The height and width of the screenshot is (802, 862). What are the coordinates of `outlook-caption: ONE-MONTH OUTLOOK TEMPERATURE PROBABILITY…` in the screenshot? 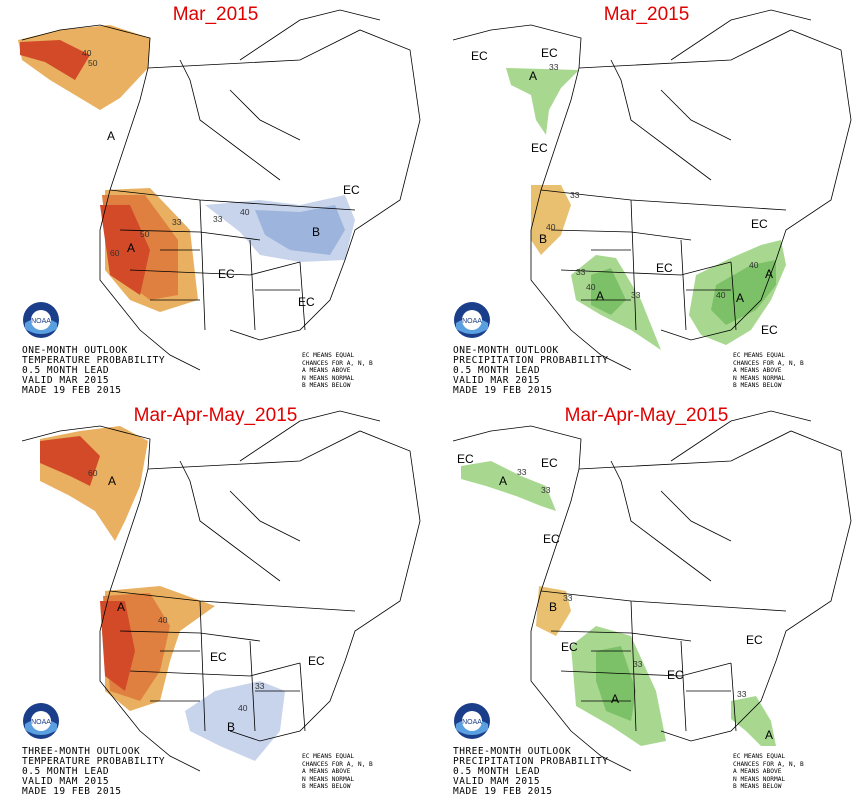 It's located at (94, 370).